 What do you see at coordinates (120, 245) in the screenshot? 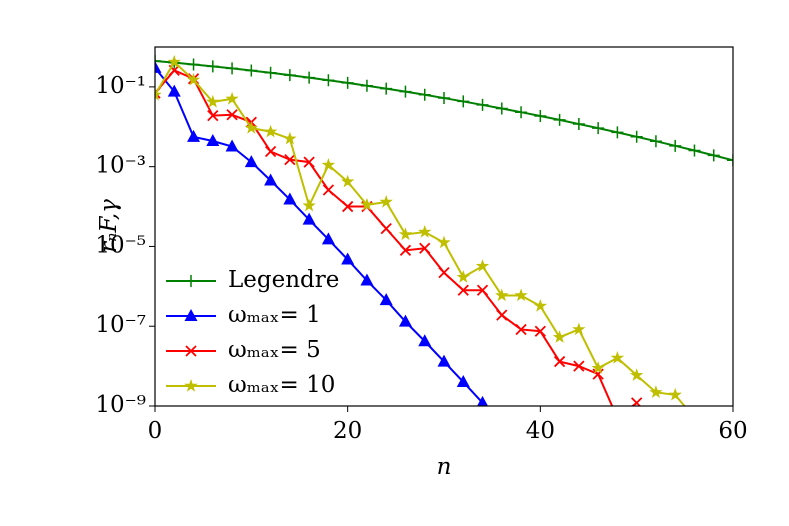
I see `y-tick-label: 10⁻⁵` at bounding box center [120, 245].